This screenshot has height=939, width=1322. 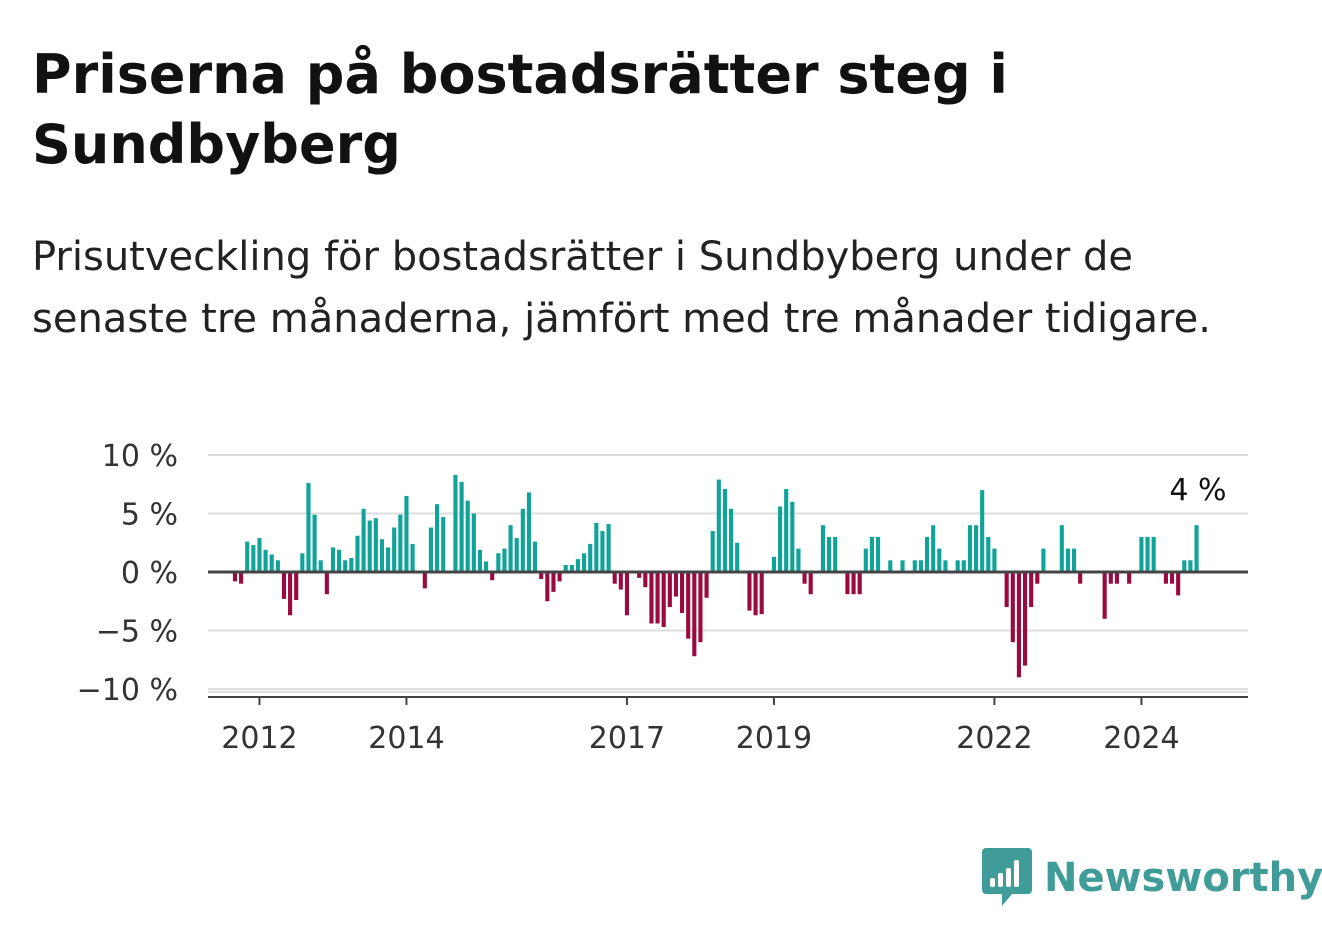 I want to click on brand-name: Newsworthy, so click(x=1183, y=878).